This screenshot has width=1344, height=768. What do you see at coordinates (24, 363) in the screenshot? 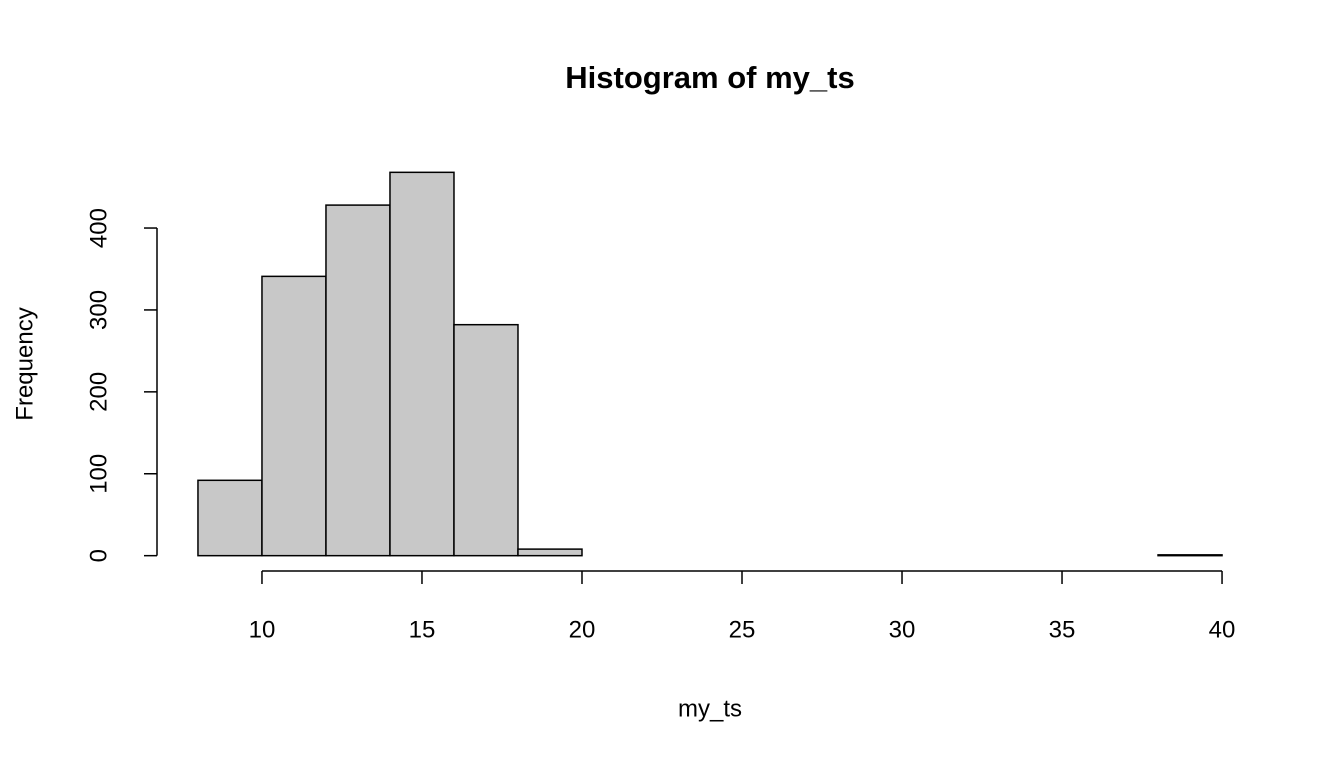
I see `y-axis-label: Frequency` at bounding box center [24, 363].